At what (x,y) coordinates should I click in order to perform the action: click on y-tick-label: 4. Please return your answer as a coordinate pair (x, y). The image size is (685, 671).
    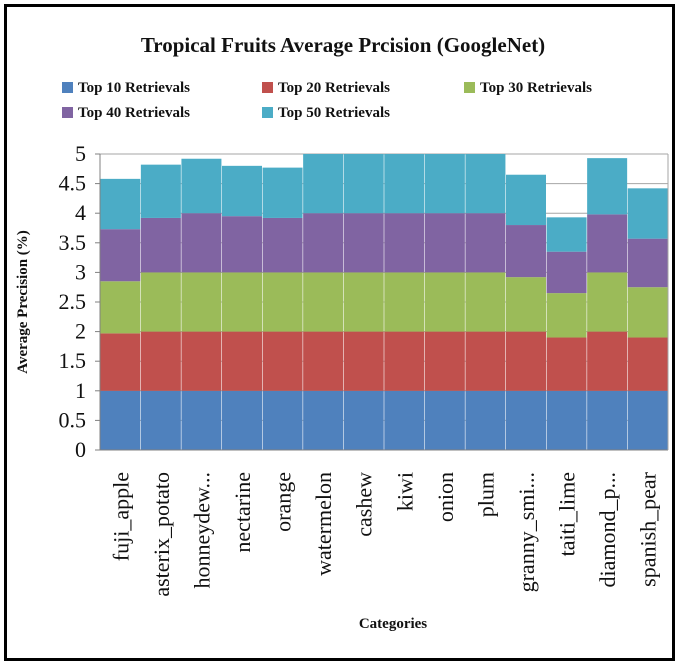
    Looking at the image, I should click on (80, 212).